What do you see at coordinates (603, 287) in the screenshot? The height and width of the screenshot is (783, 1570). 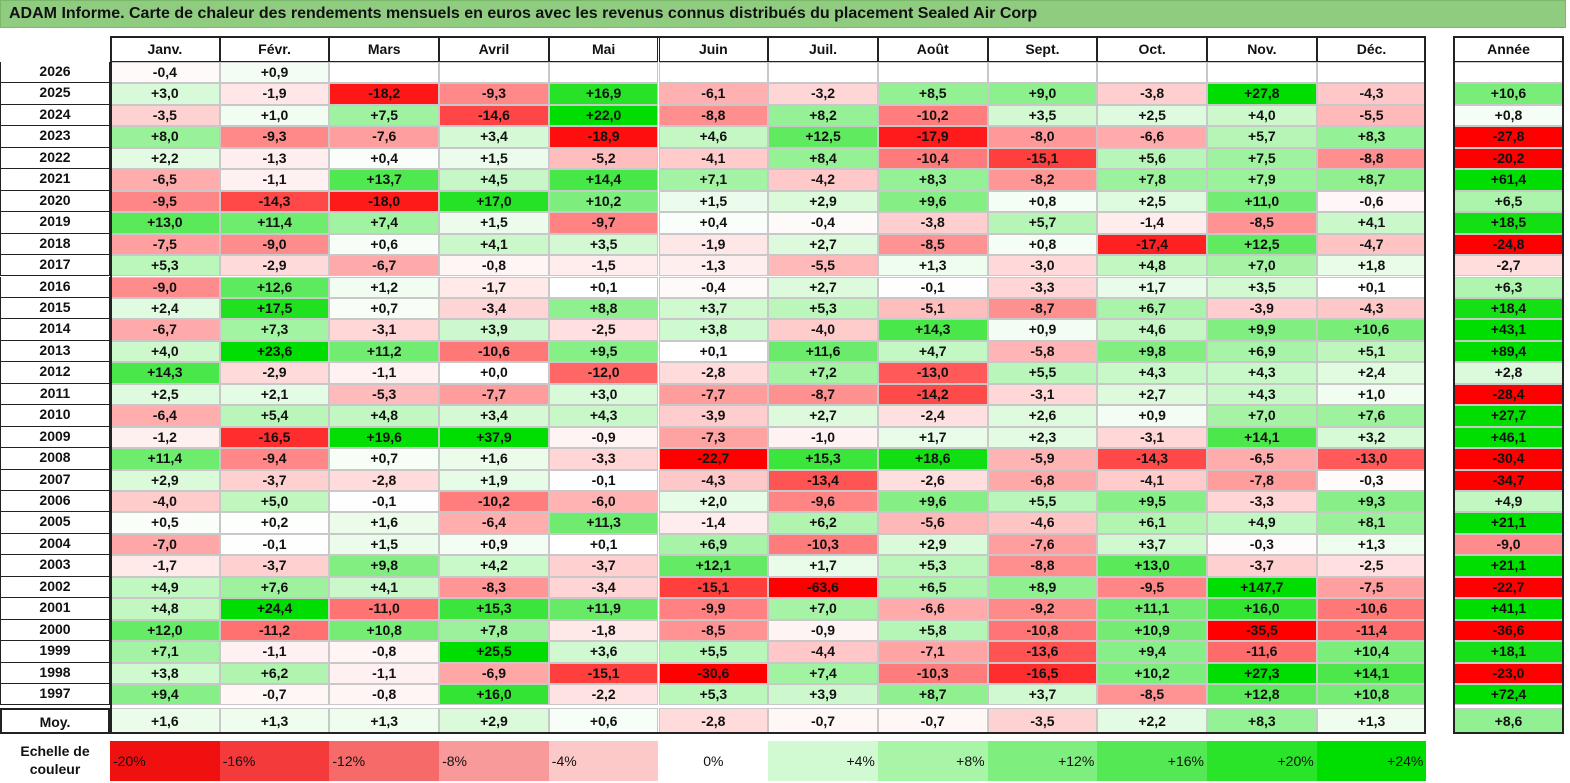 I see `heatmap-cell: +0,1` at bounding box center [603, 287].